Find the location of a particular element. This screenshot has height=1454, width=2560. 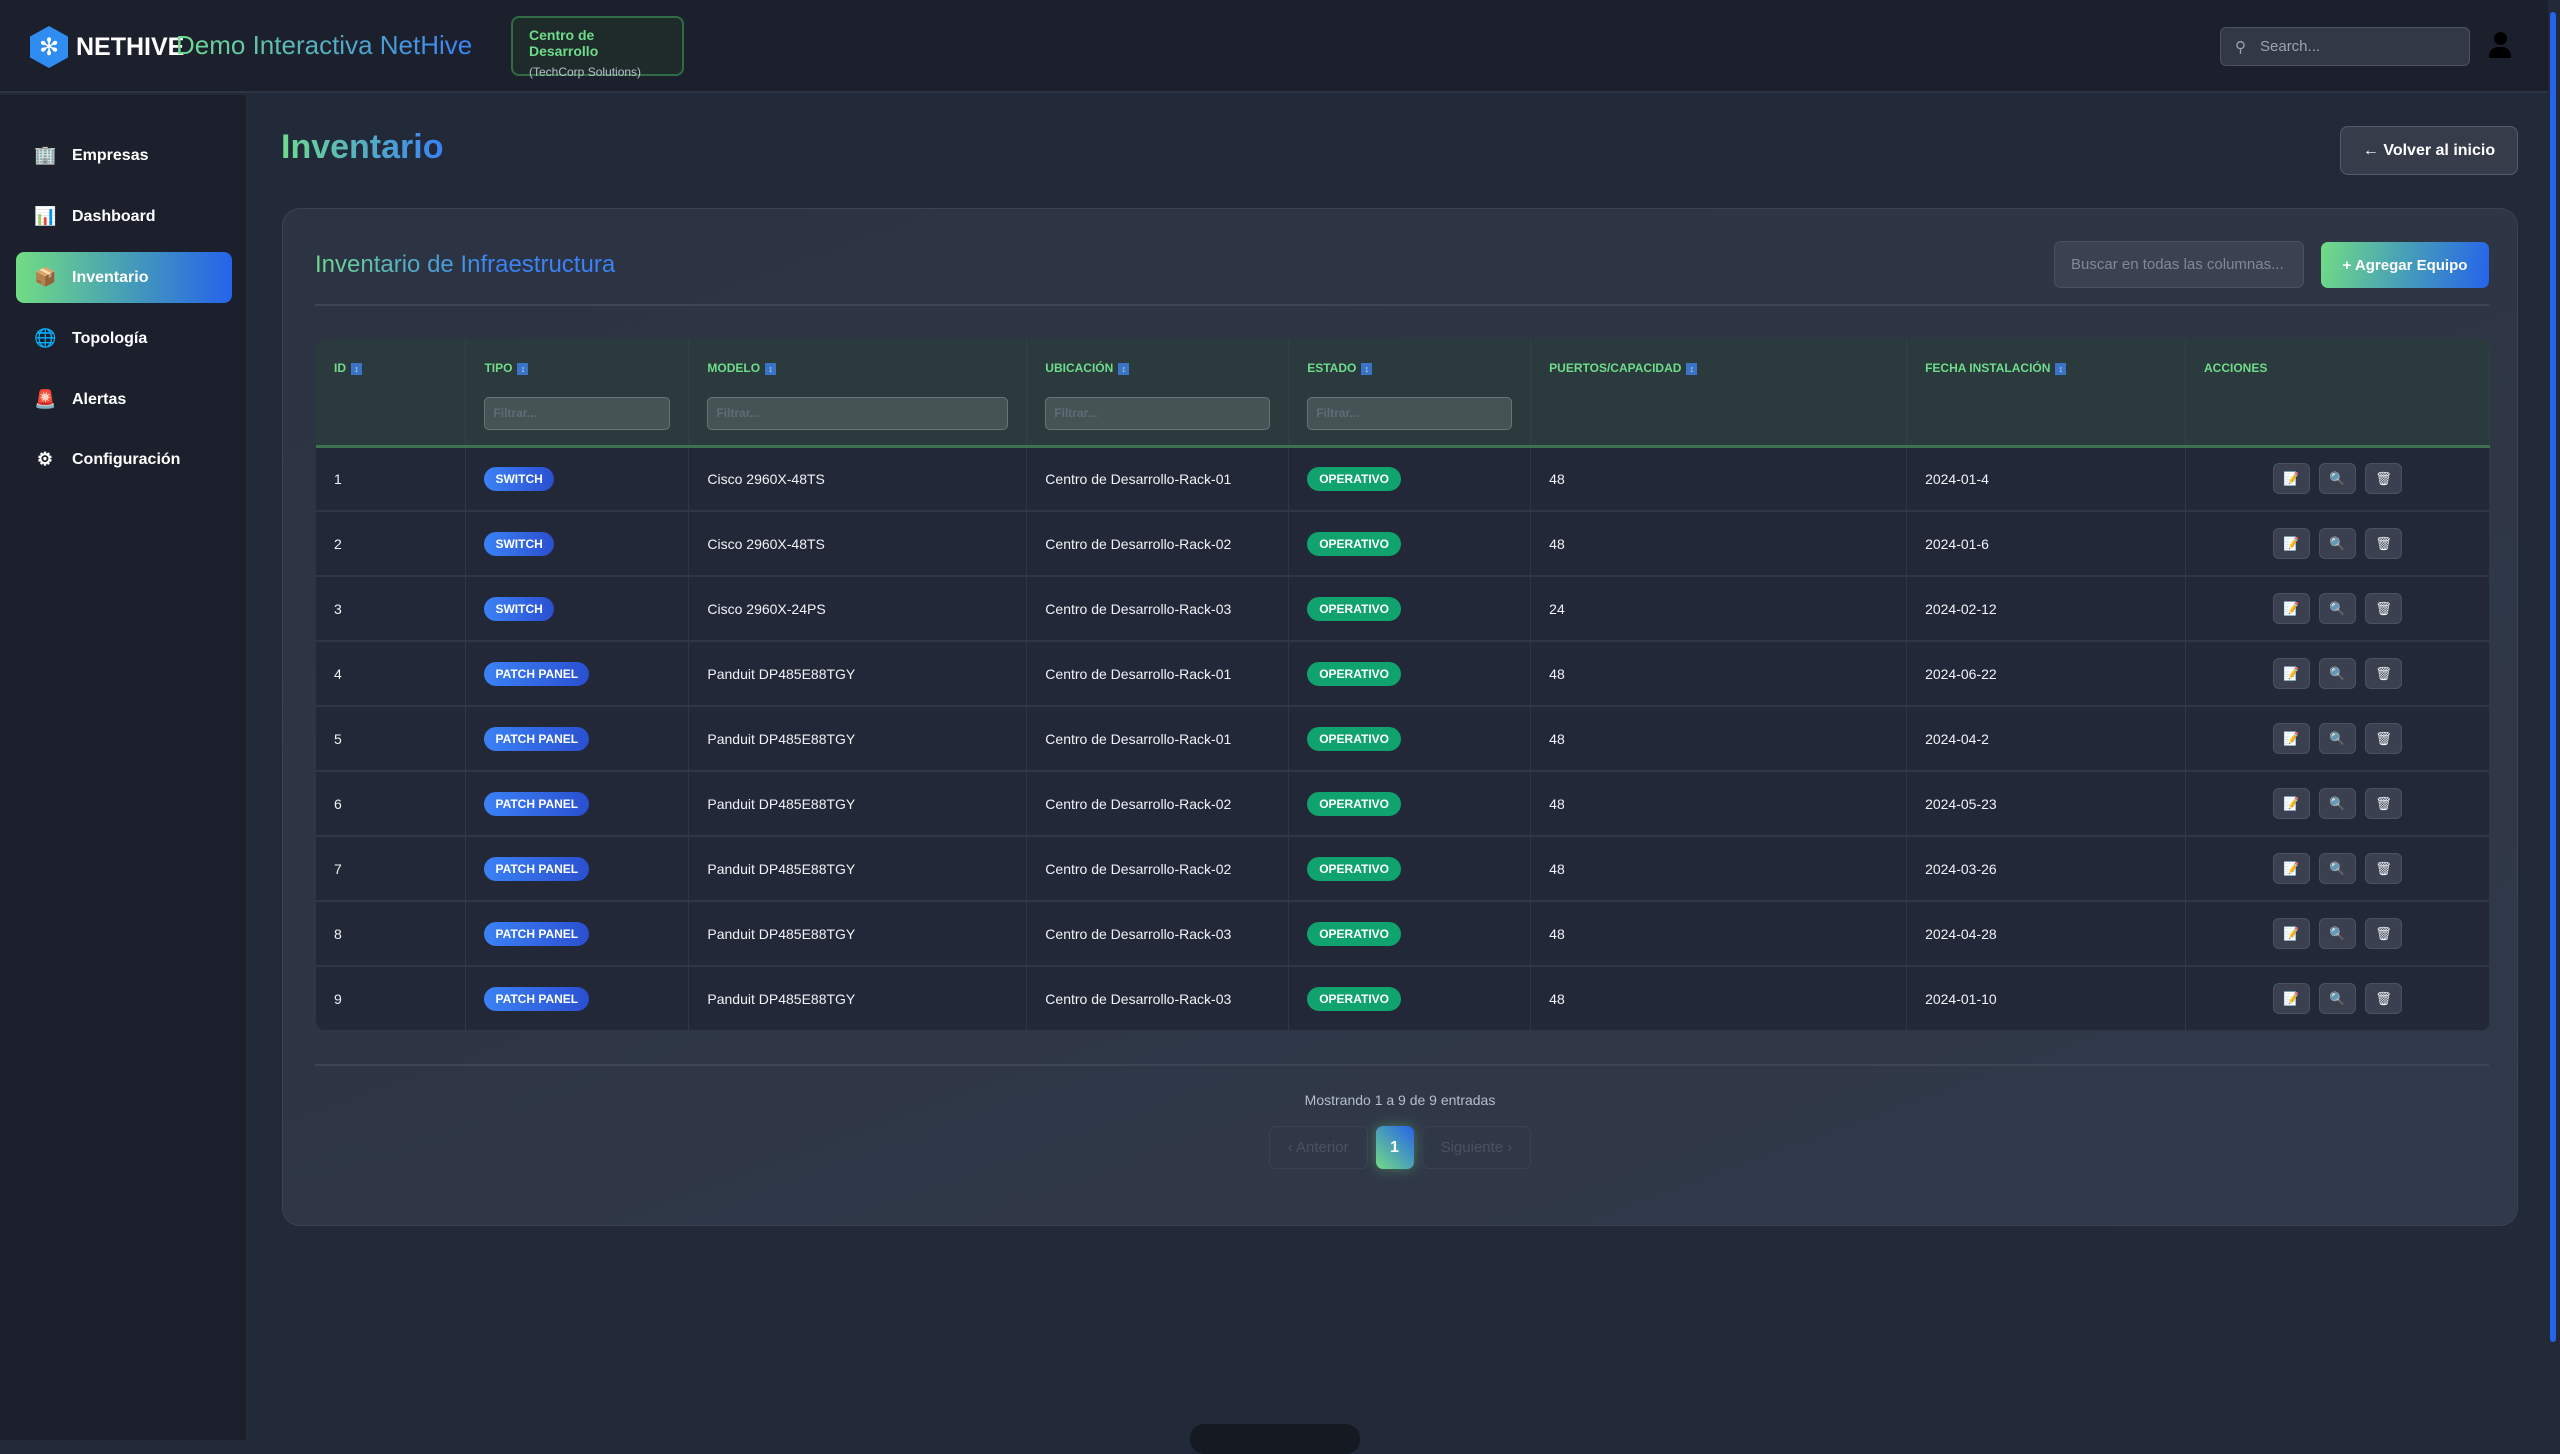

column-label: MODELO is located at coordinates (734, 368).